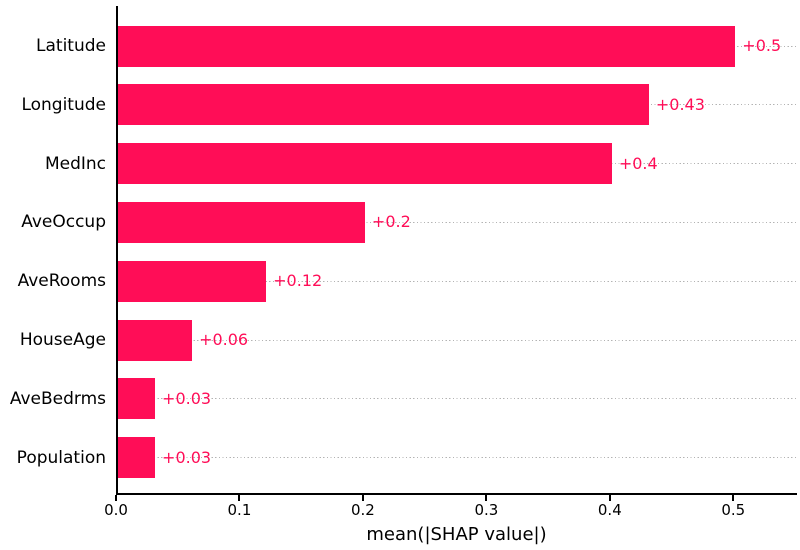  What do you see at coordinates (75, 163) in the screenshot?
I see `y-tick-label-medinc: MedInc` at bounding box center [75, 163].